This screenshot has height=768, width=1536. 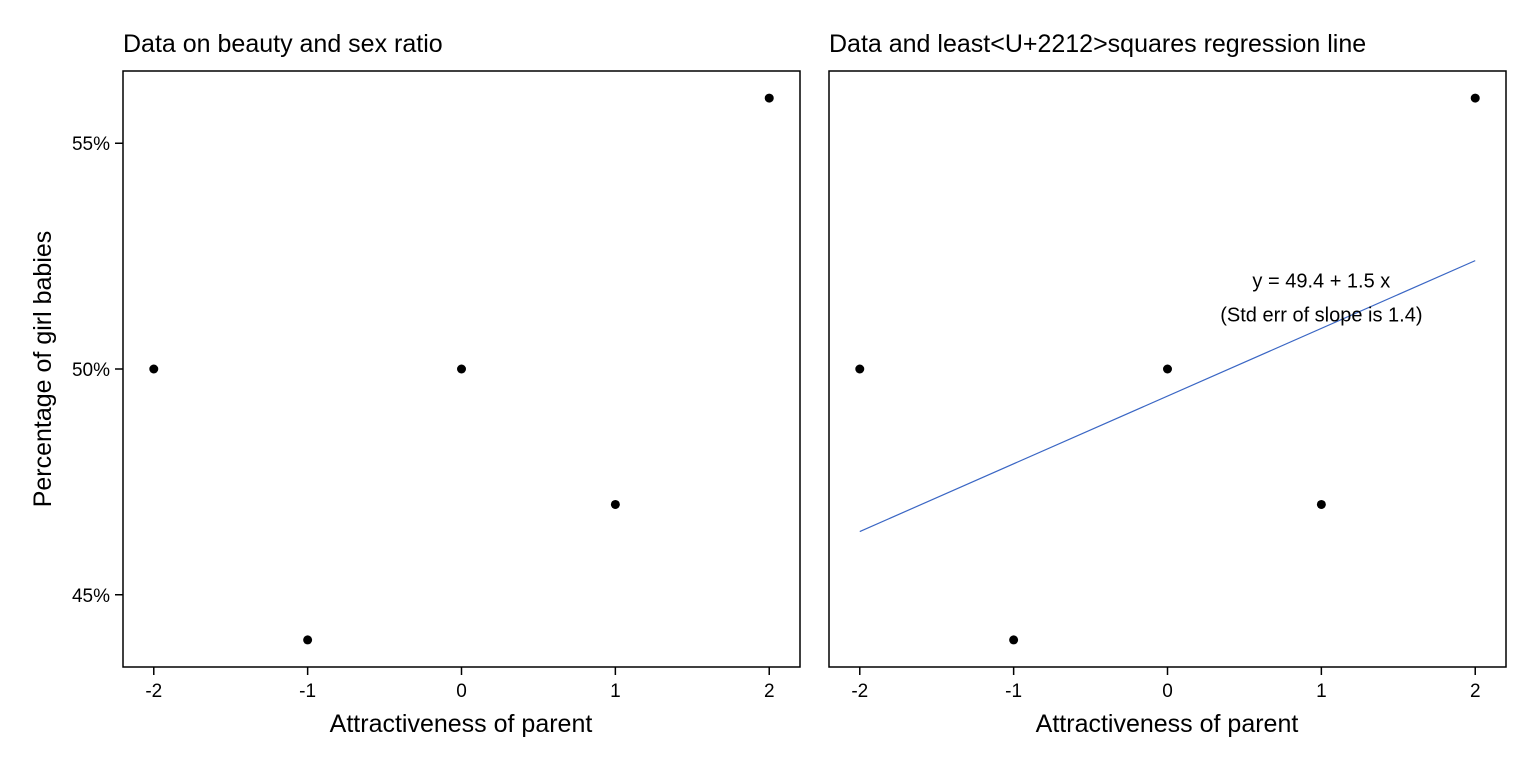 What do you see at coordinates (91, 144) in the screenshot?
I see `y-tick-label: 55%` at bounding box center [91, 144].